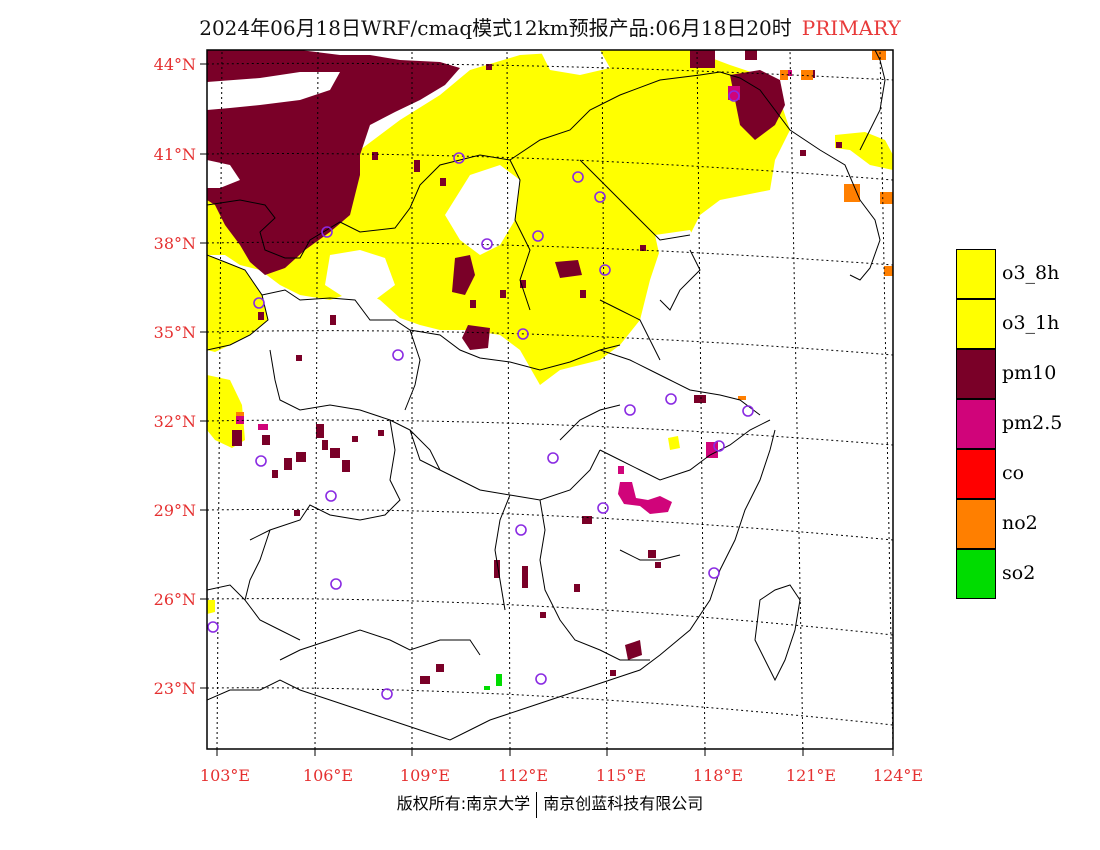  What do you see at coordinates (1019, 573) in the screenshot?
I see `legend-label: so2` at bounding box center [1019, 573].